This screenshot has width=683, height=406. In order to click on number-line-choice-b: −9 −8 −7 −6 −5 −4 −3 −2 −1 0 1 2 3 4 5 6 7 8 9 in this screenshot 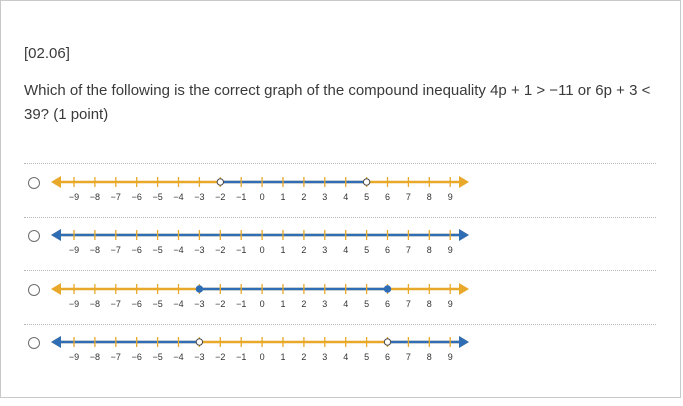, I will do `click(260, 242)`.